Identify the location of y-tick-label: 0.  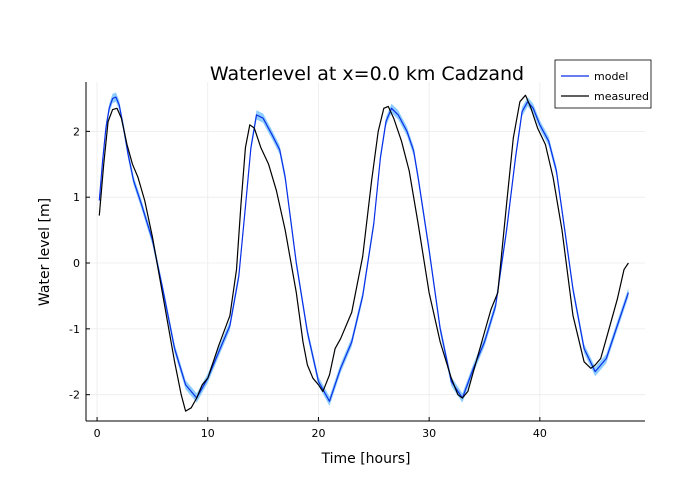
(76, 263).